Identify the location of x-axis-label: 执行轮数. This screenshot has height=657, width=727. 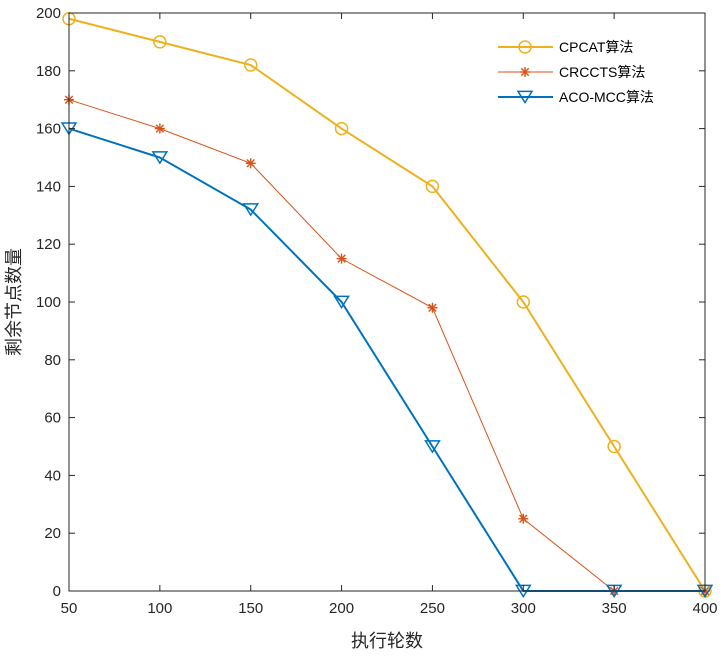
(387, 641).